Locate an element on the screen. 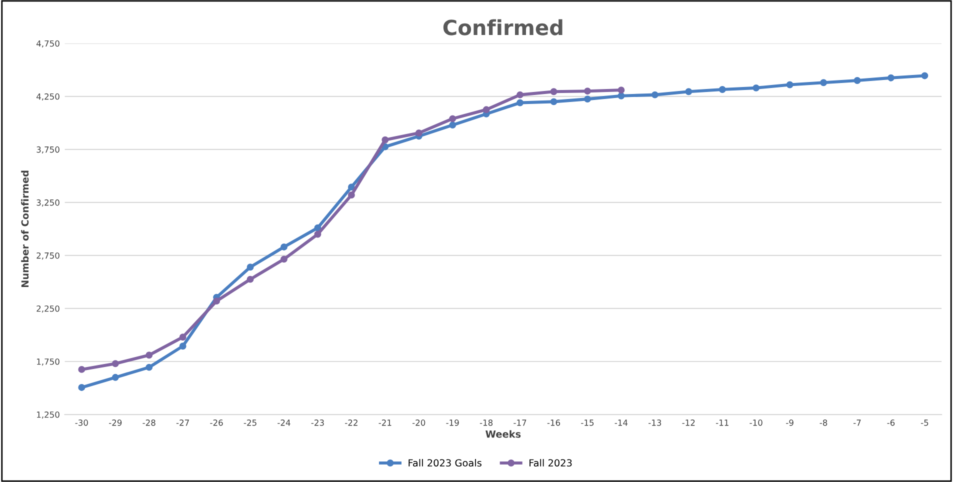 This screenshot has width=953, height=482. x-tick-label: -8 is located at coordinates (824, 423).